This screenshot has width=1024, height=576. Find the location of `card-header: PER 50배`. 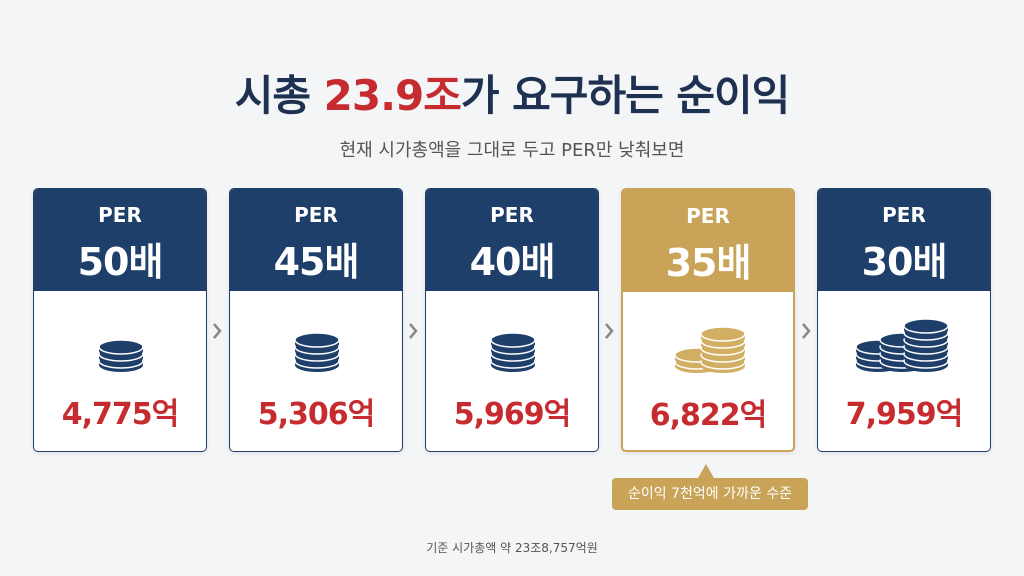

card-header: PER 50배 is located at coordinates (120, 240).